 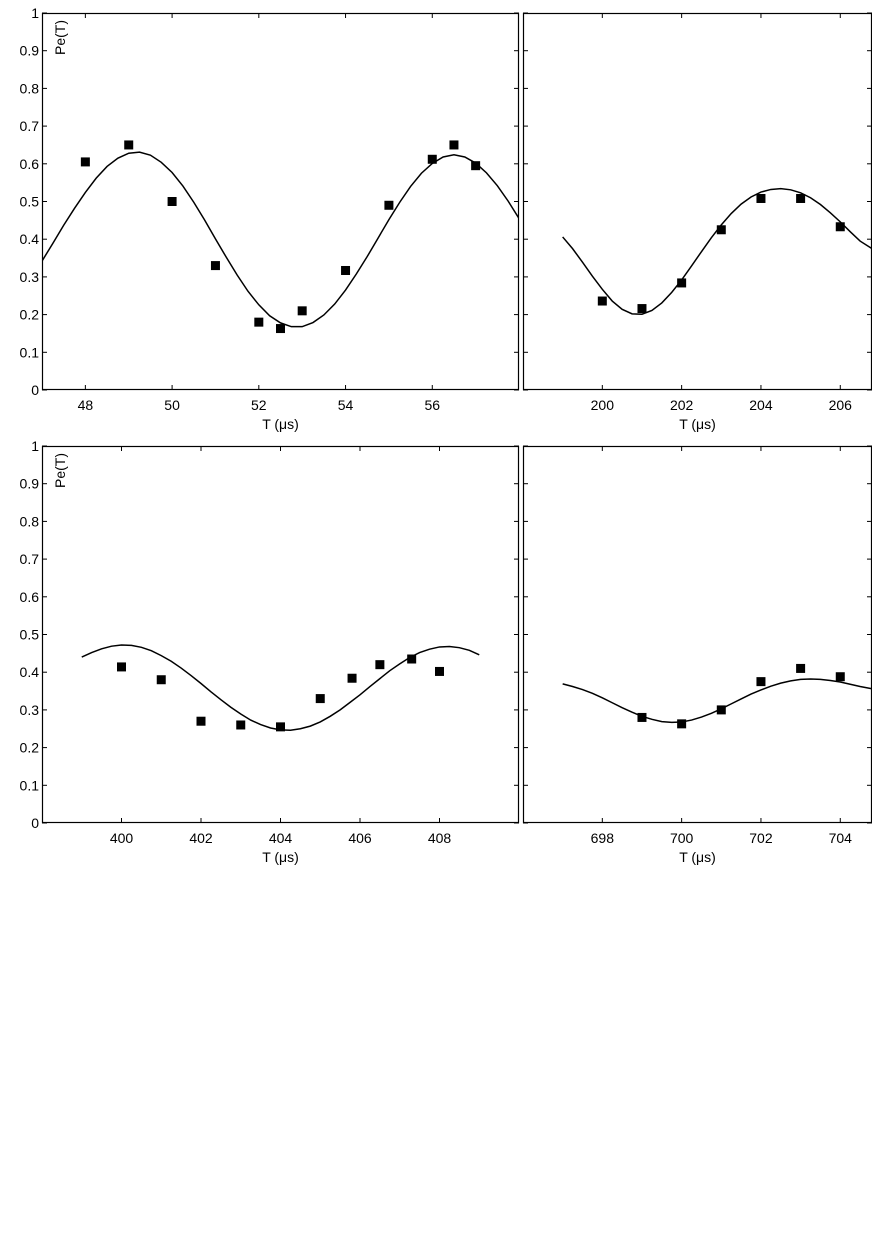 What do you see at coordinates (360, 838) in the screenshot?
I see `x-tick-label: 406` at bounding box center [360, 838].